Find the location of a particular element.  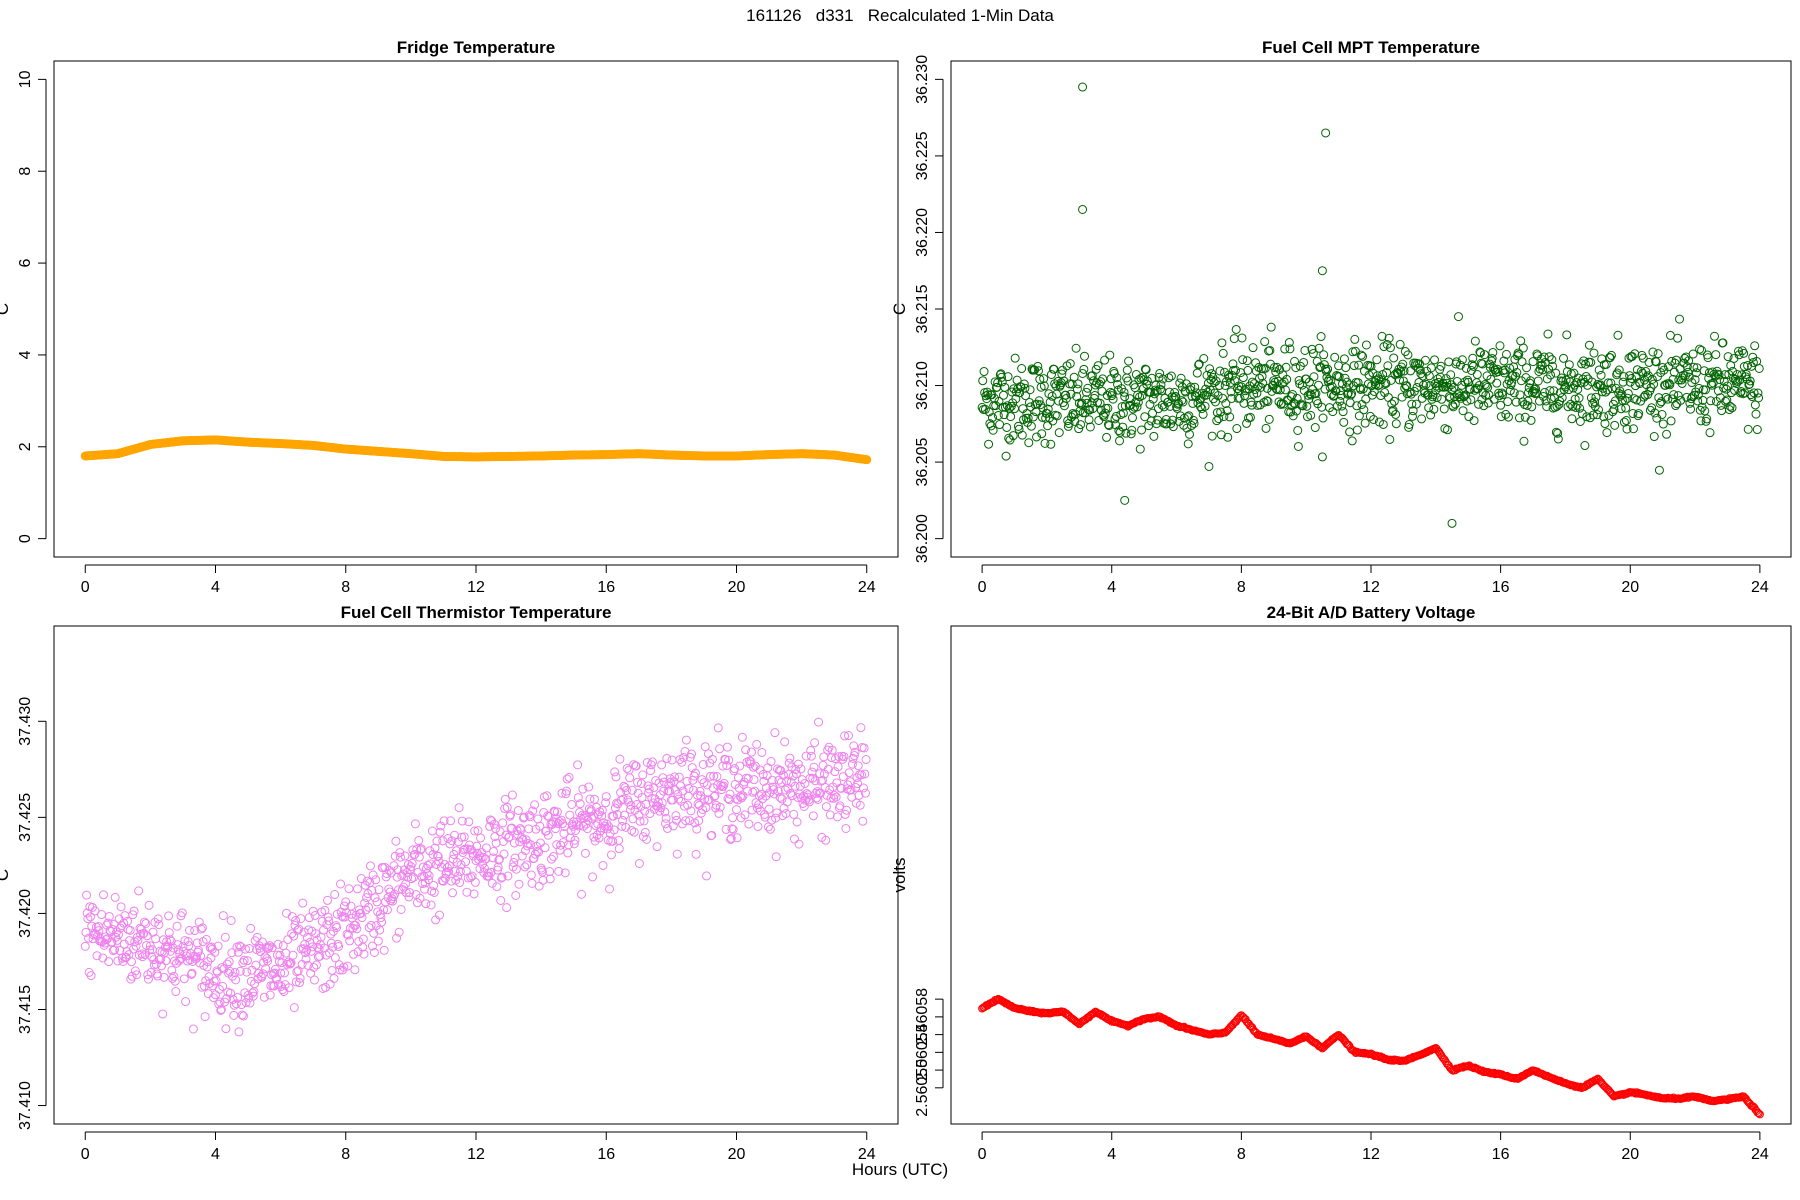

y-tick-label: 6 is located at coordinates (25, 263).